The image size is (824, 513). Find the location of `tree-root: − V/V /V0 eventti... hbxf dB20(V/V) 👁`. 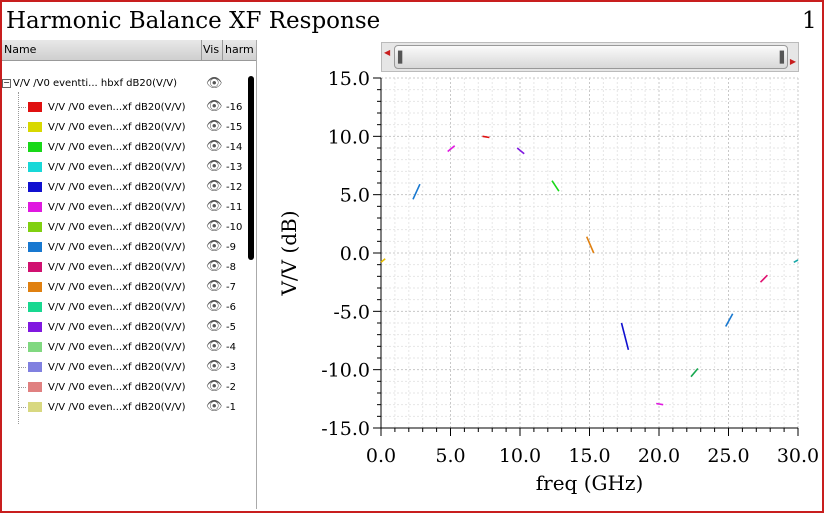

tree-root: − V/V /V0 eventti... hbxf dB20(V/V) 👁 is located at coordinates (112, 83).